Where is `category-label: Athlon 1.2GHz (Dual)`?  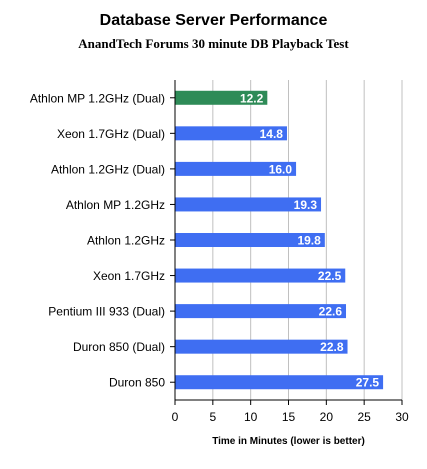
category-label: Athlon 1.2GHz (Dual) is located at coordinates (108, 169).